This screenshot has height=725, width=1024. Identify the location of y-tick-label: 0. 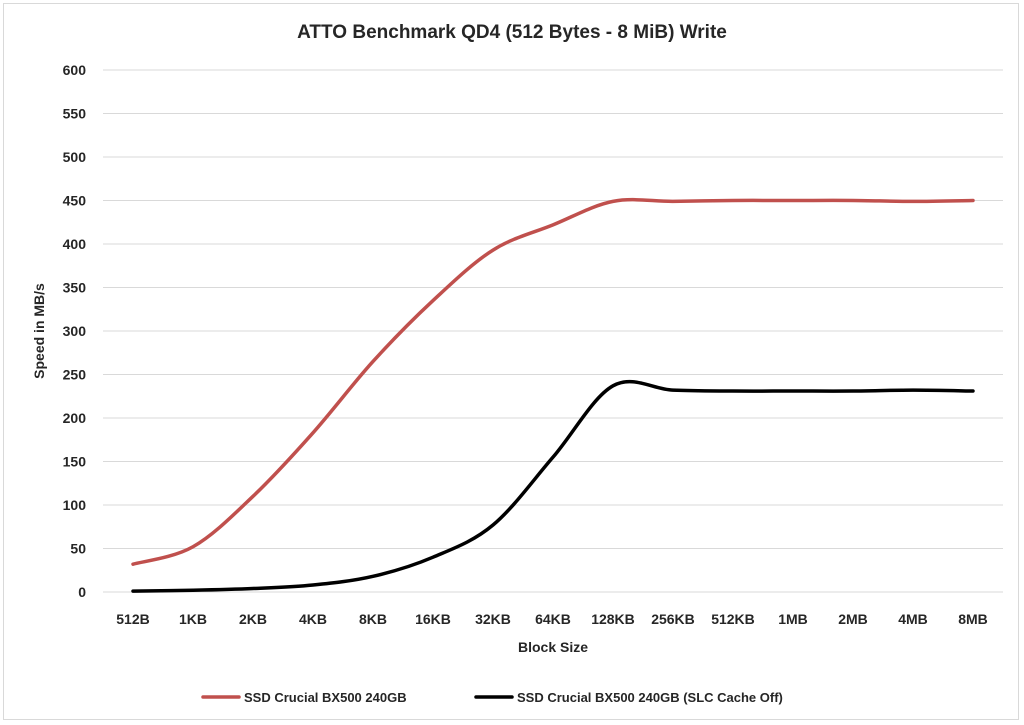
(82, 592).